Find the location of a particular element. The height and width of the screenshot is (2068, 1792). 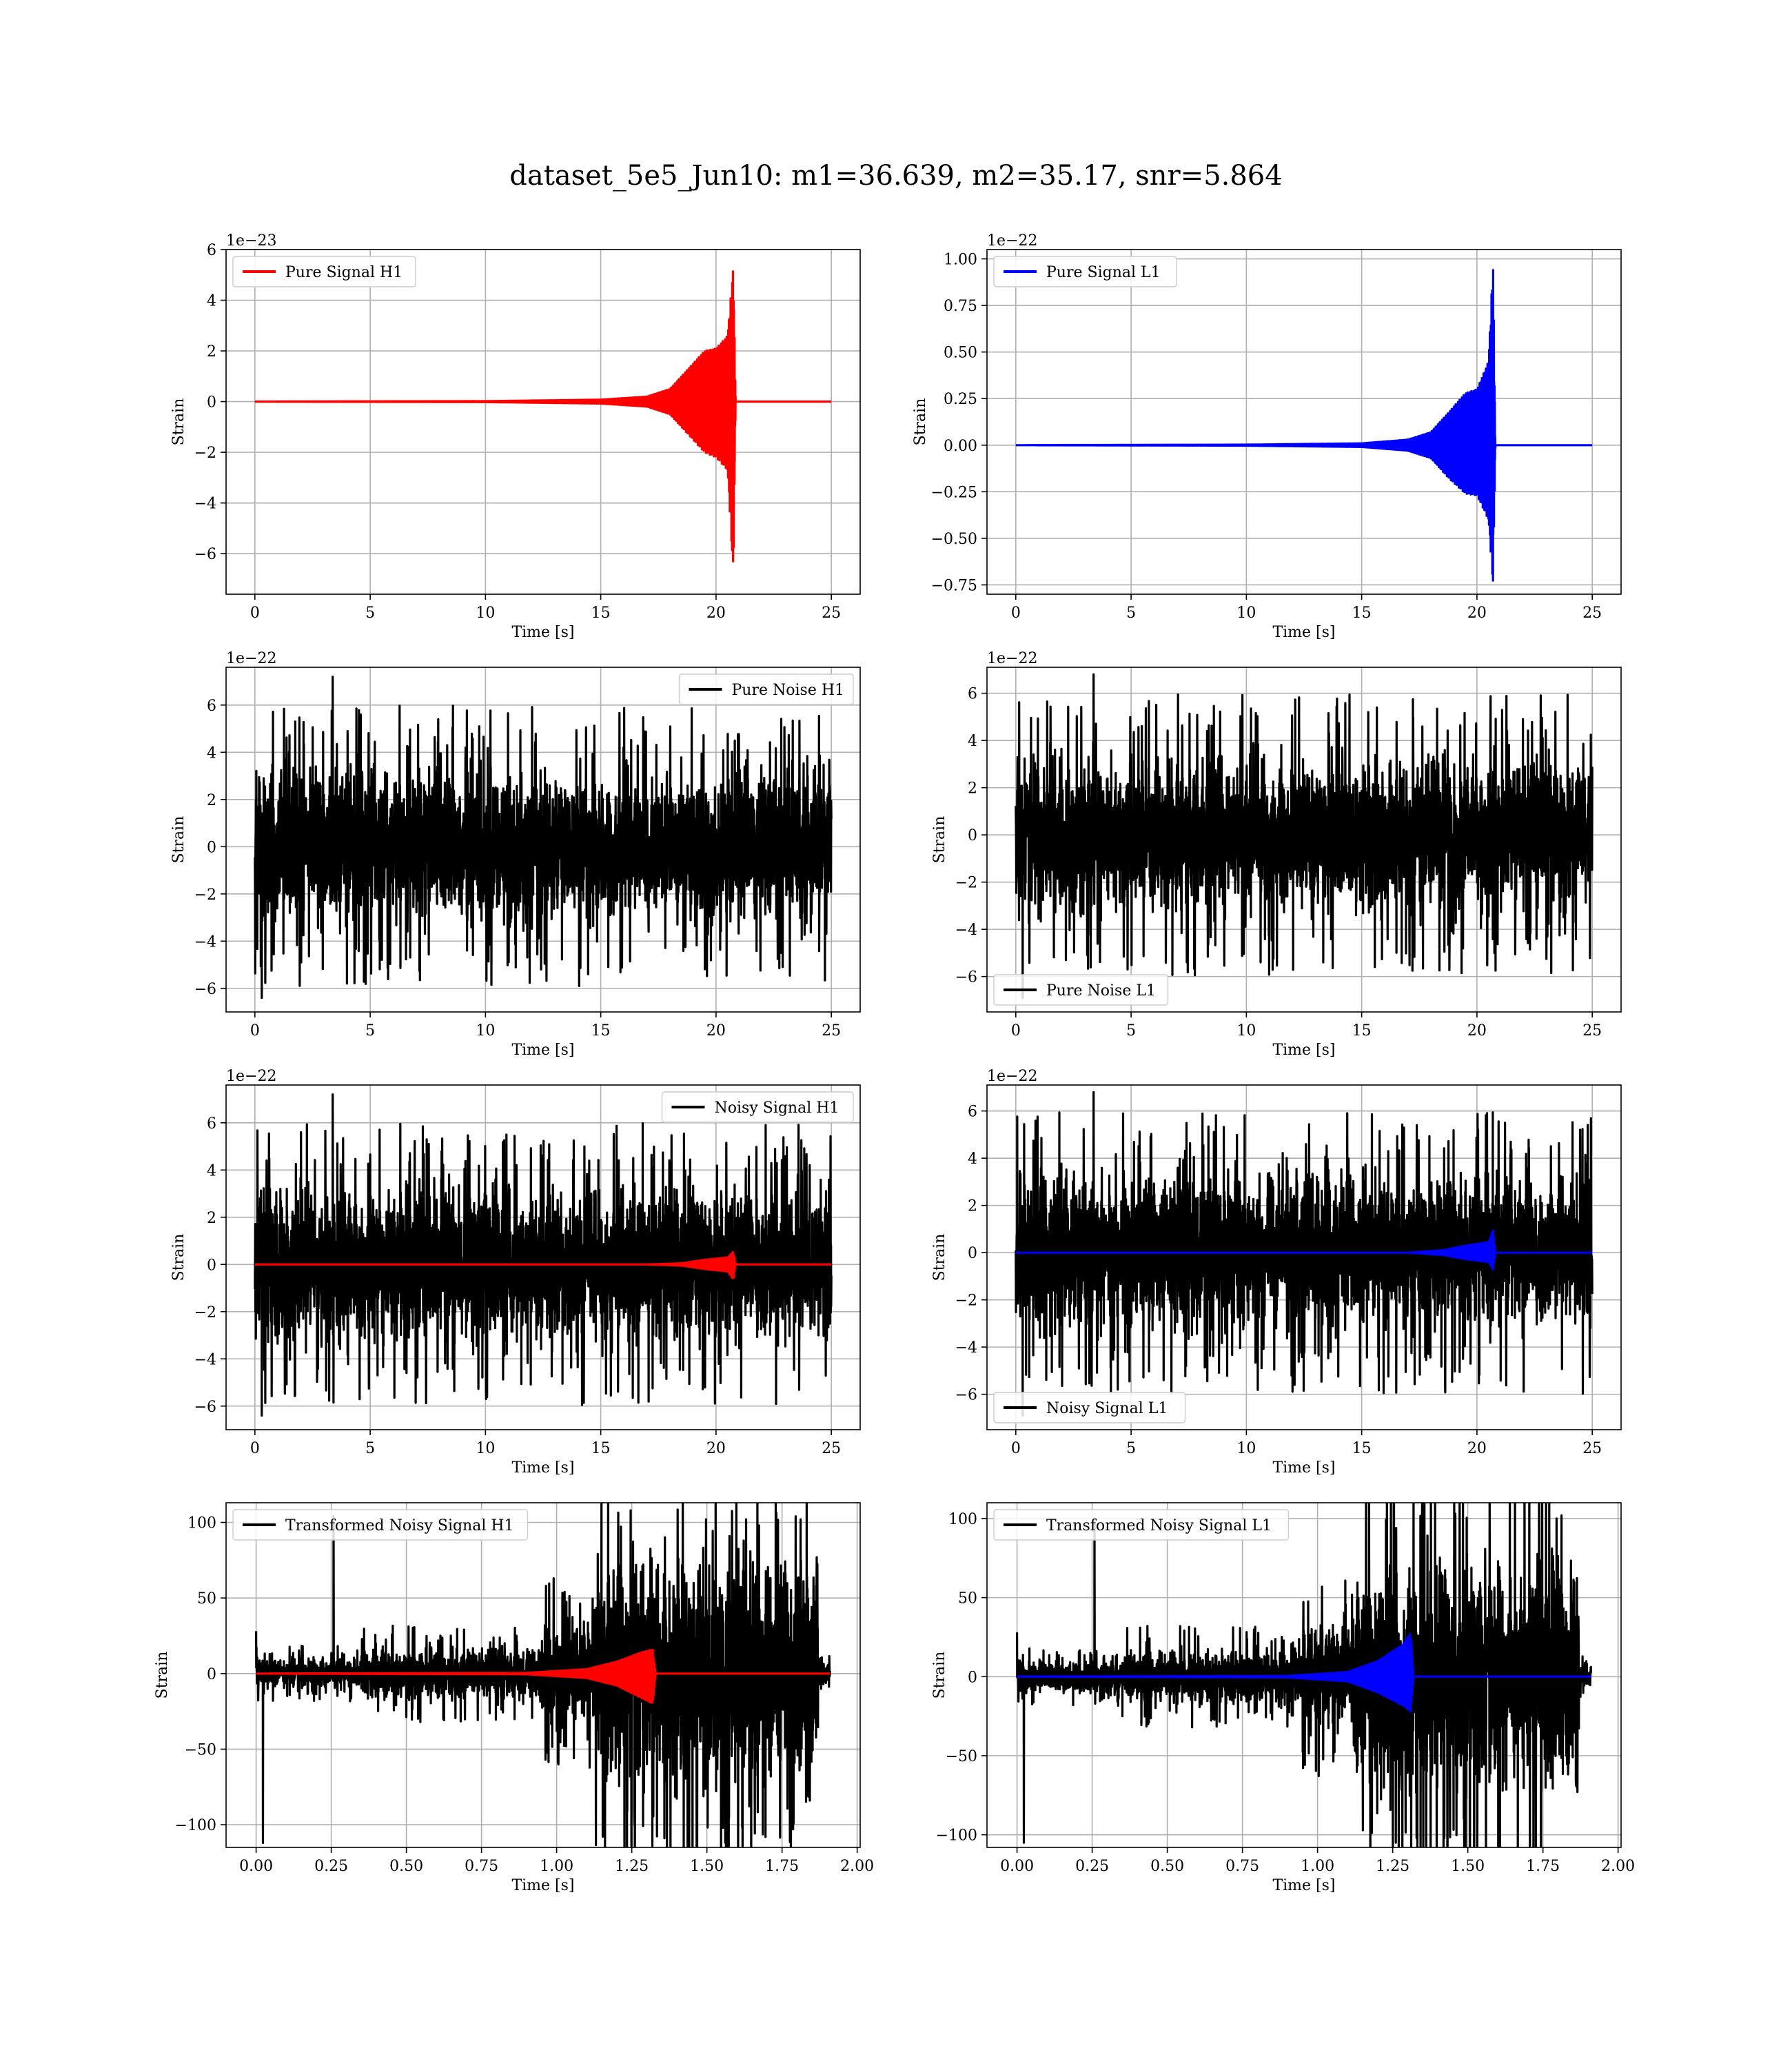

x-tick-label: 0.75 is located at coordinates (481, 1867).